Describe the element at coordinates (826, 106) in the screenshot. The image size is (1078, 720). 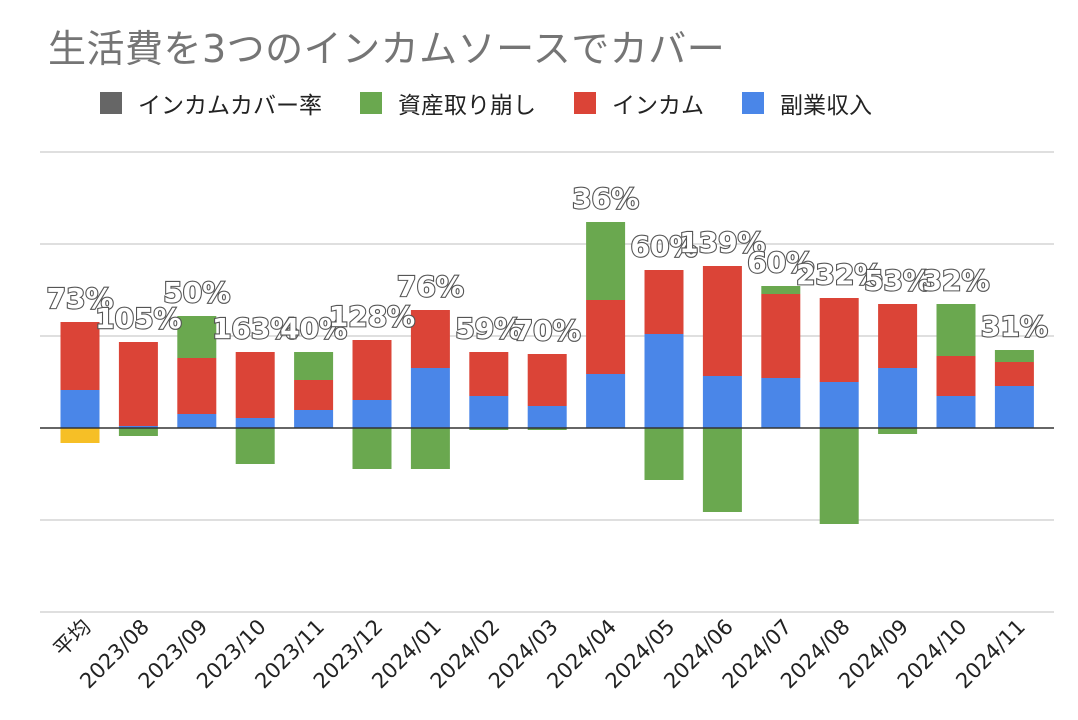
I see `legend-label: 副業収入` at that location.